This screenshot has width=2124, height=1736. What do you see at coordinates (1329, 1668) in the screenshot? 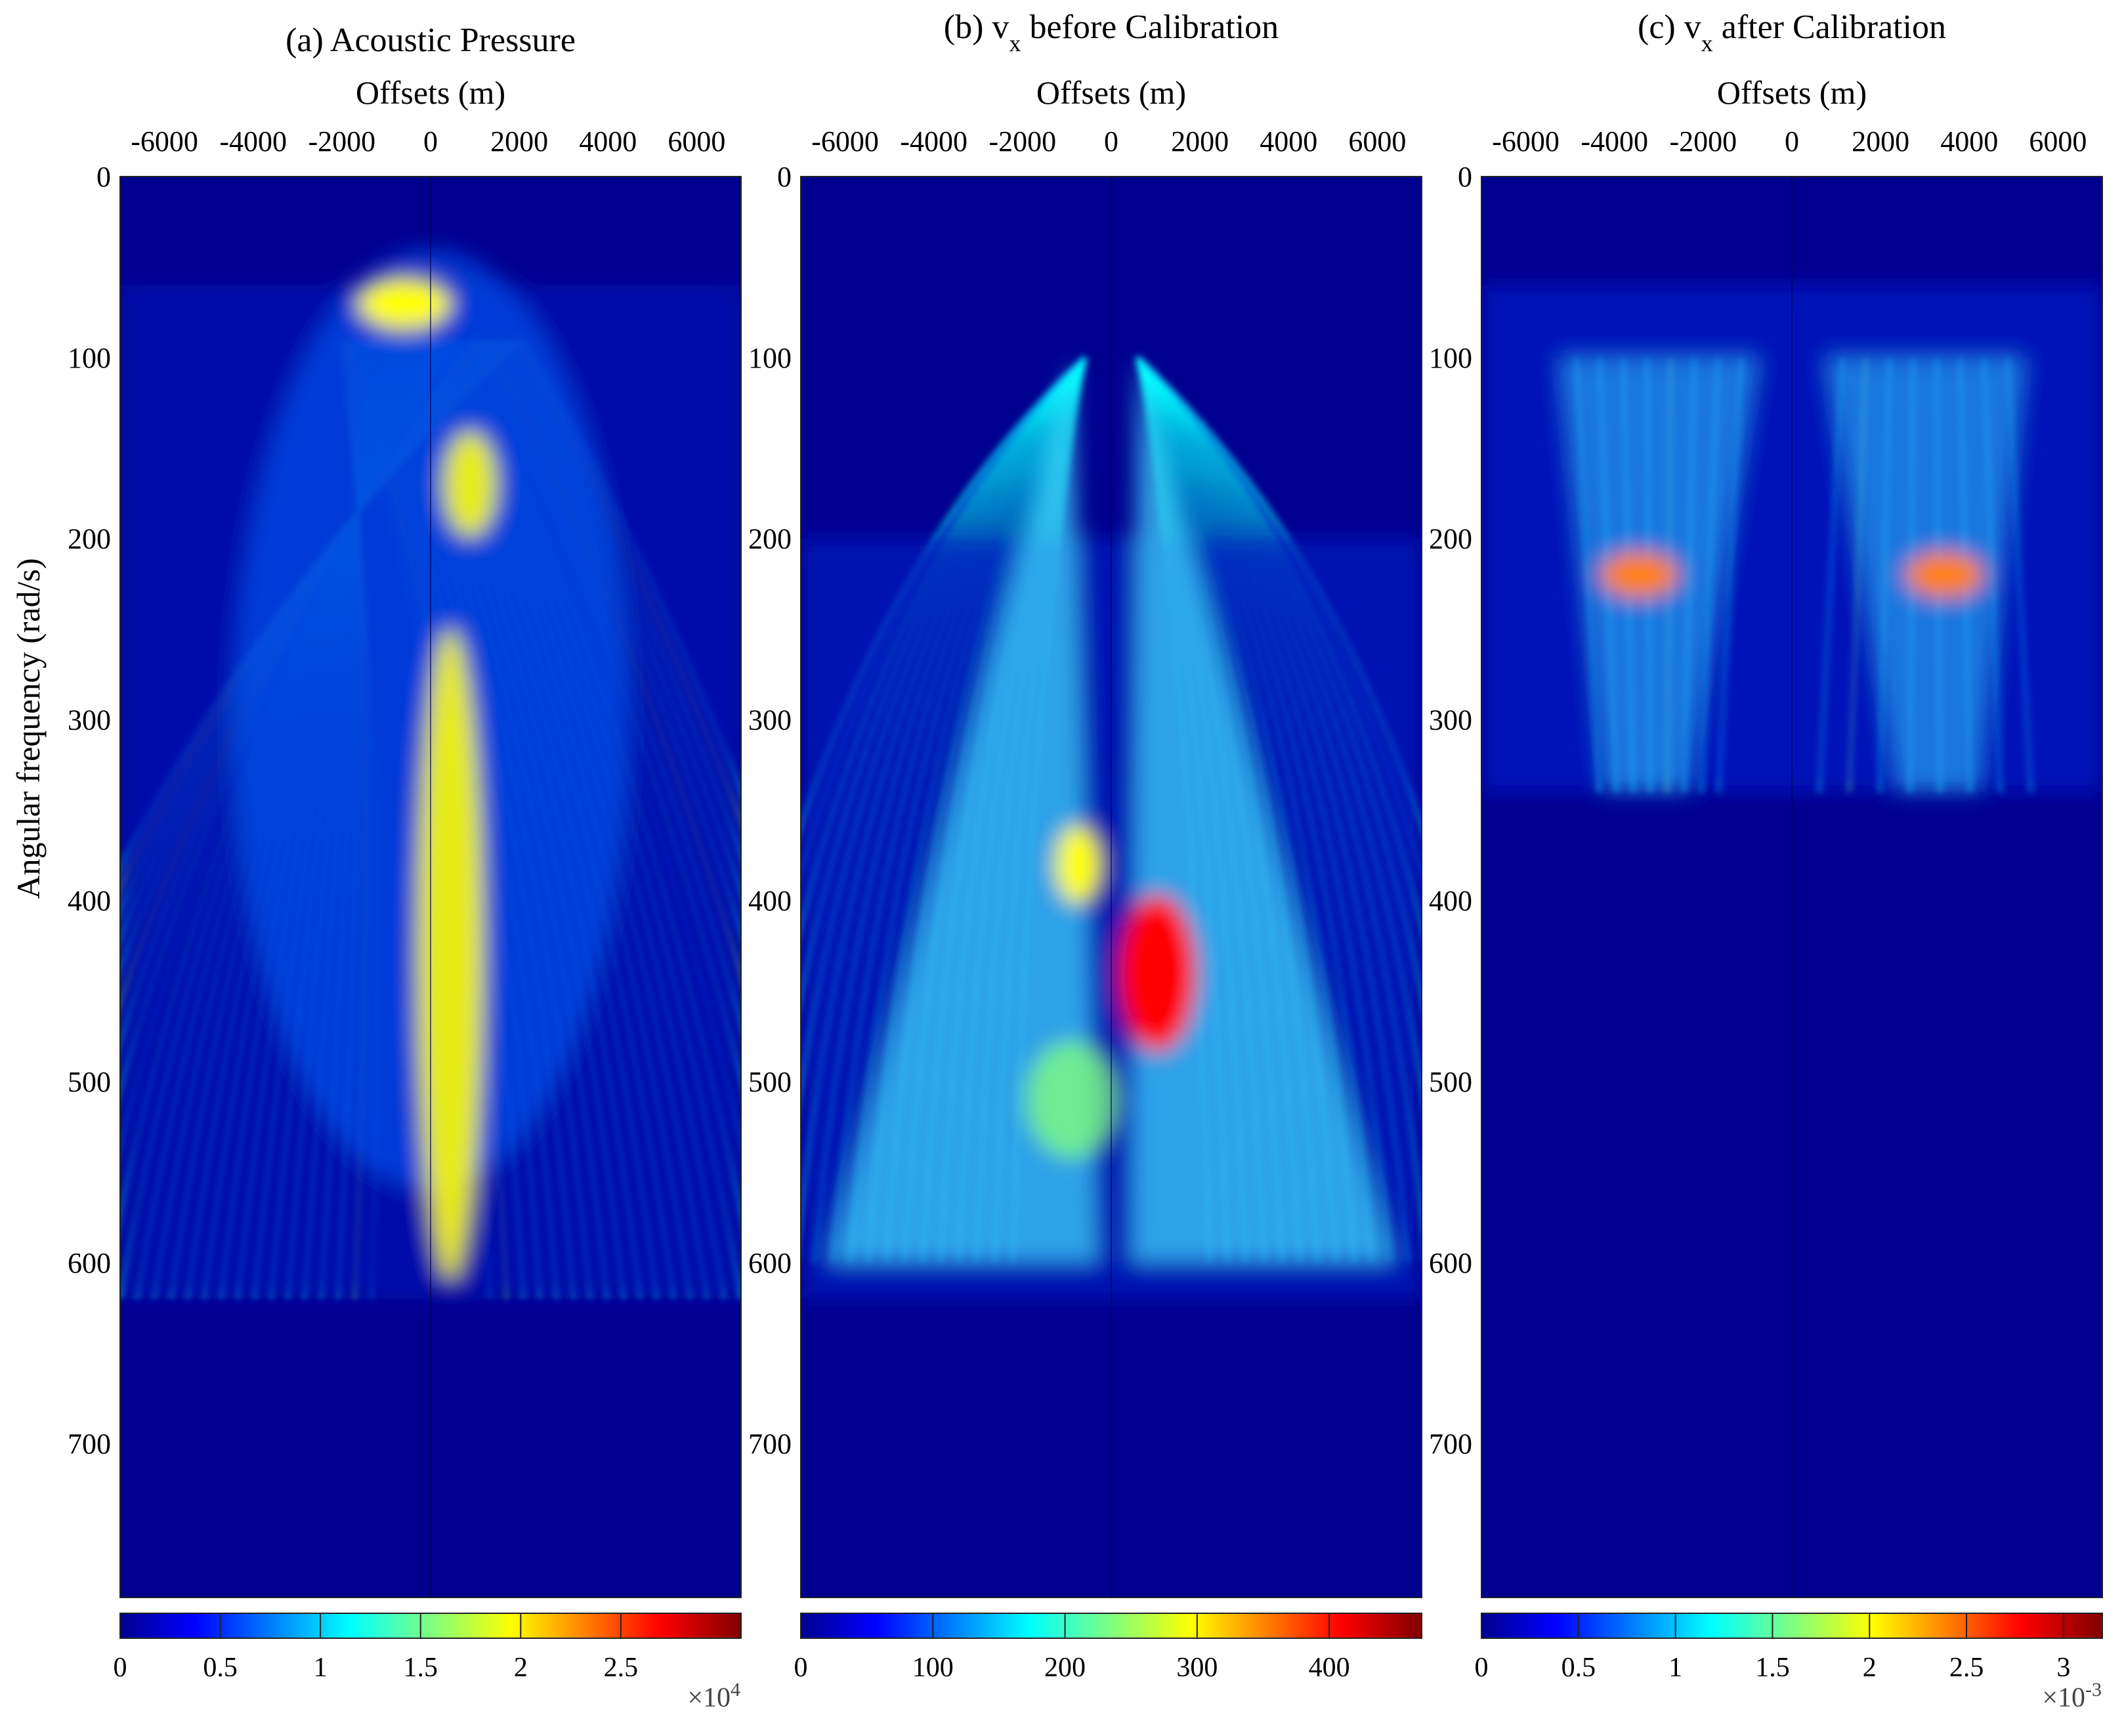
I see `colorbar-tick-label: 400` at bounding box center [1329, 1668].